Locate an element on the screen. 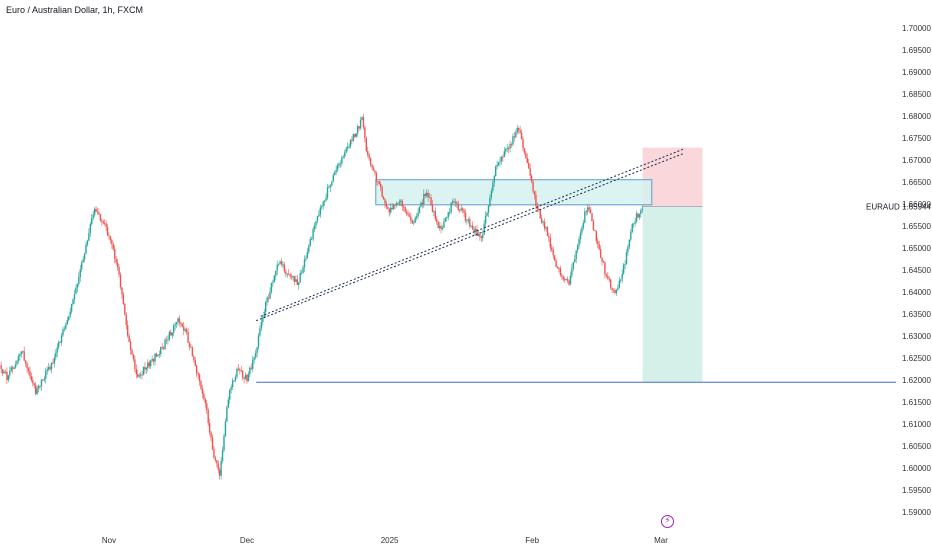  price-tick-label: 1.65000 is located at coordinates (916, 248).